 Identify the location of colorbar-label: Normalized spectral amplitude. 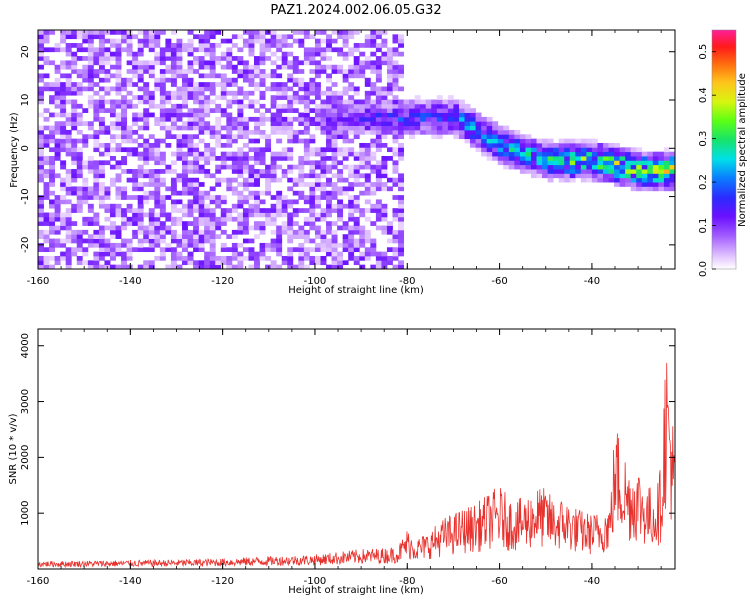
(742, 150).